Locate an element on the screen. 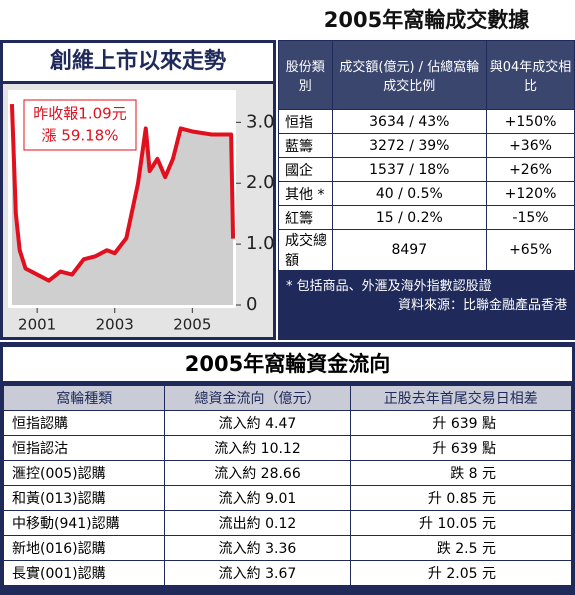 Image resolution: width=575 pixels, height=595 pixels. y-tick-label: 0 is located at coordinates (251, 304).